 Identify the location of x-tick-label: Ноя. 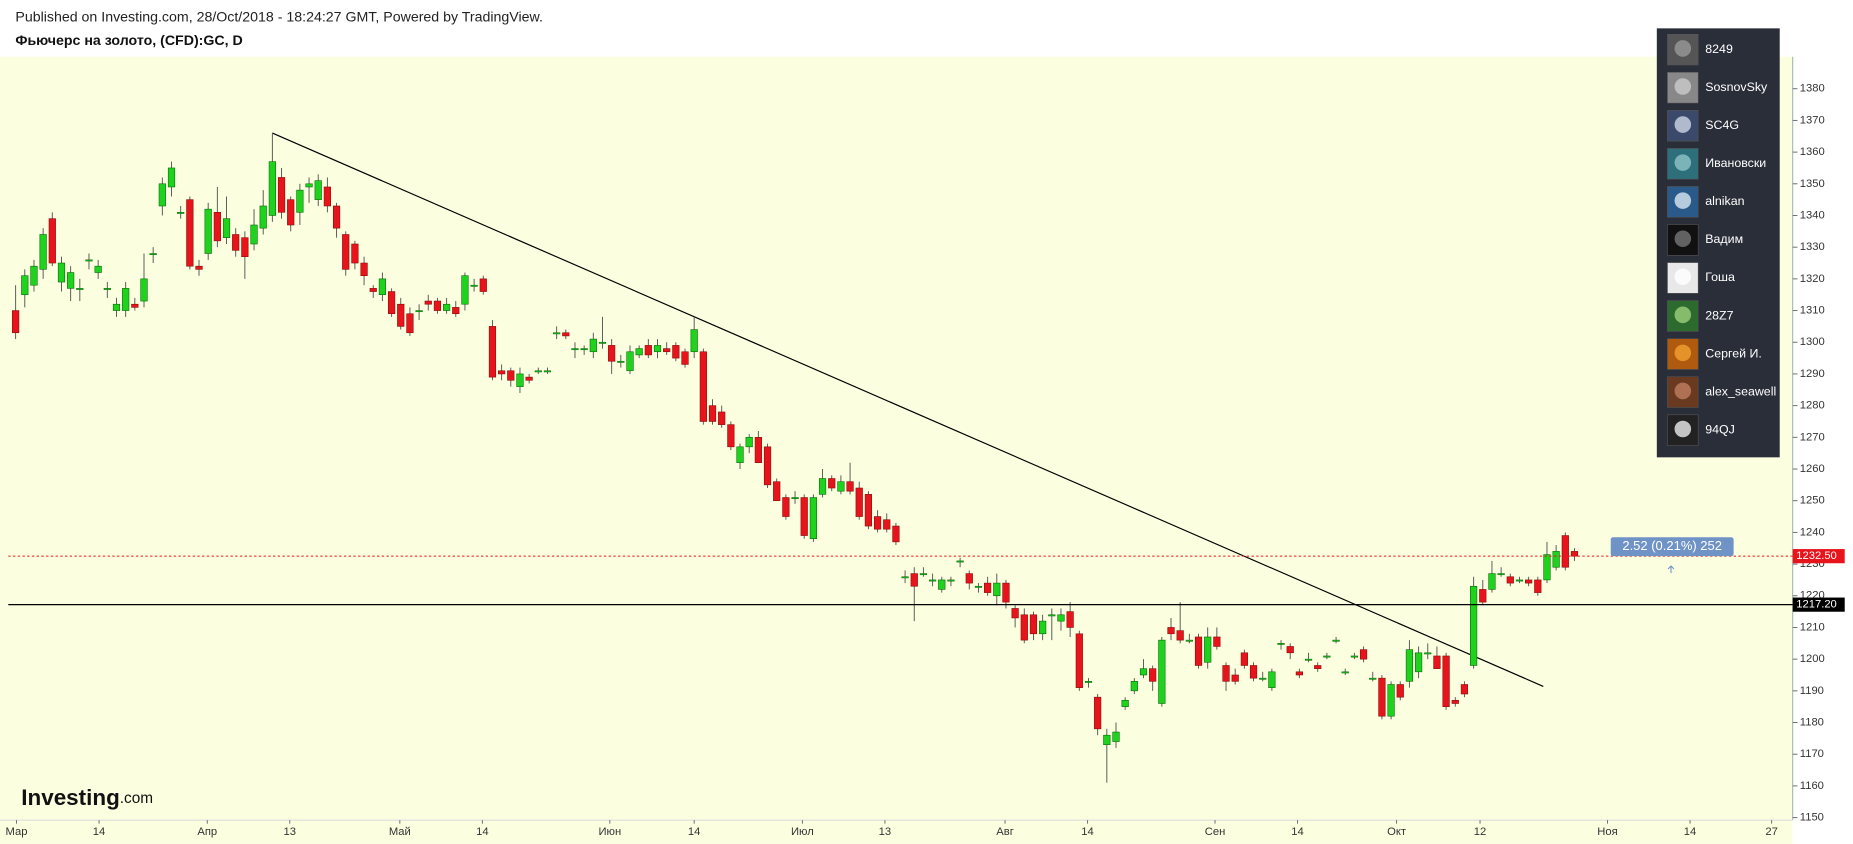
(1607, 832).